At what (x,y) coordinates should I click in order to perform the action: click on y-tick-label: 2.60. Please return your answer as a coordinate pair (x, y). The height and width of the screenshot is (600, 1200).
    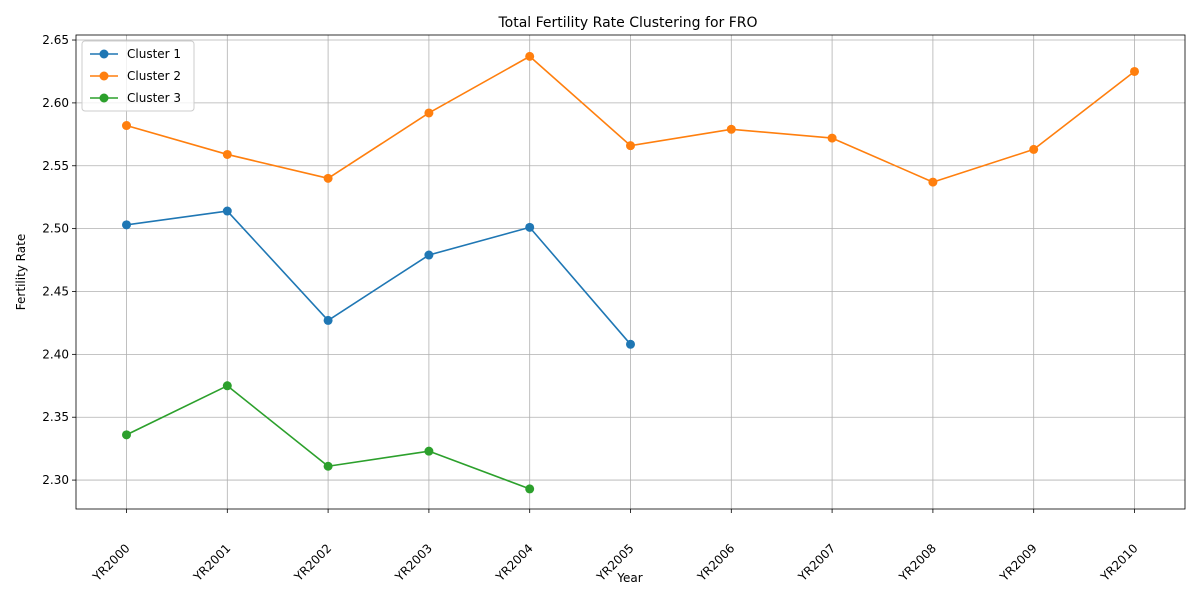
    Looking at the image, I should click on (55, 103).